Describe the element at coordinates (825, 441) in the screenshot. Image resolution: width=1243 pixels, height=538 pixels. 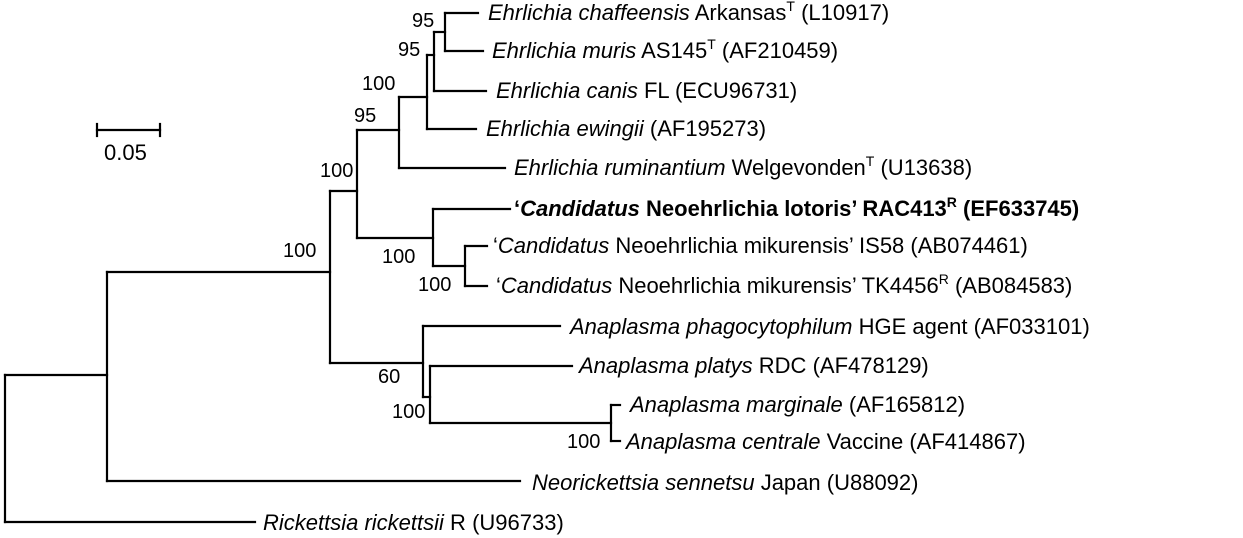
I see `taxon-label: Anaplasma centrale Vaccine (AF414867)` at that location.